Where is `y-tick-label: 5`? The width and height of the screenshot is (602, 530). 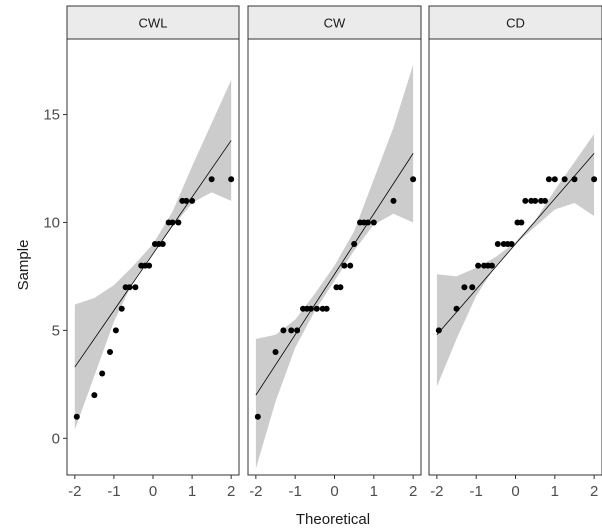
y-tick-label: 5 is located at coordinates (56, 330).